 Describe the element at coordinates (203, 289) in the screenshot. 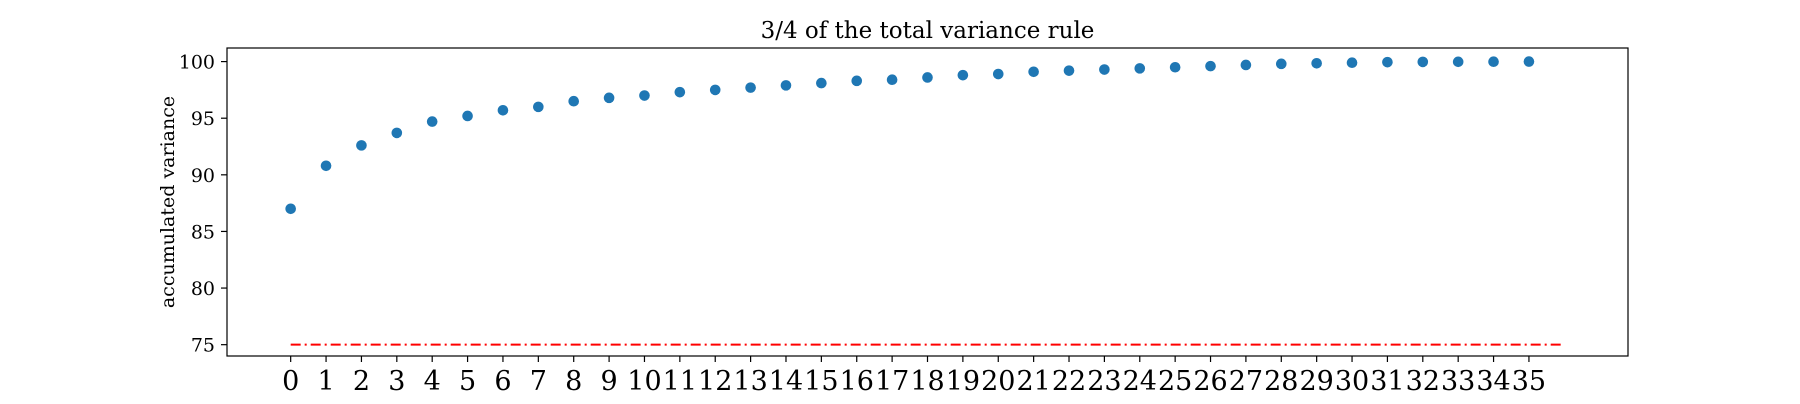

I see `y-tick-label: 80` at that location.